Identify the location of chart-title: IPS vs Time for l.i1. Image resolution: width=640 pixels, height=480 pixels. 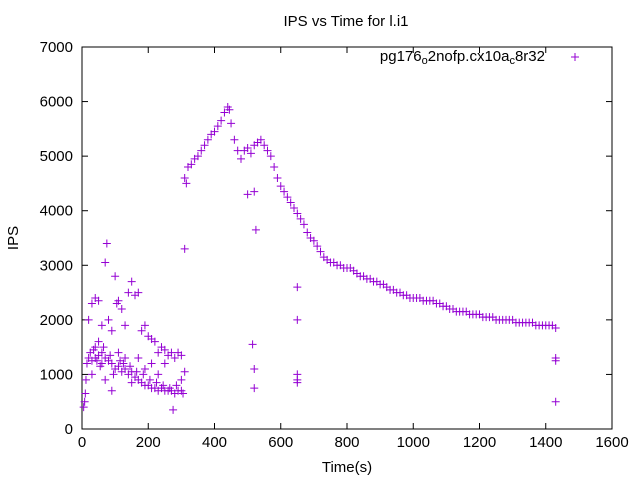
(345, 21).